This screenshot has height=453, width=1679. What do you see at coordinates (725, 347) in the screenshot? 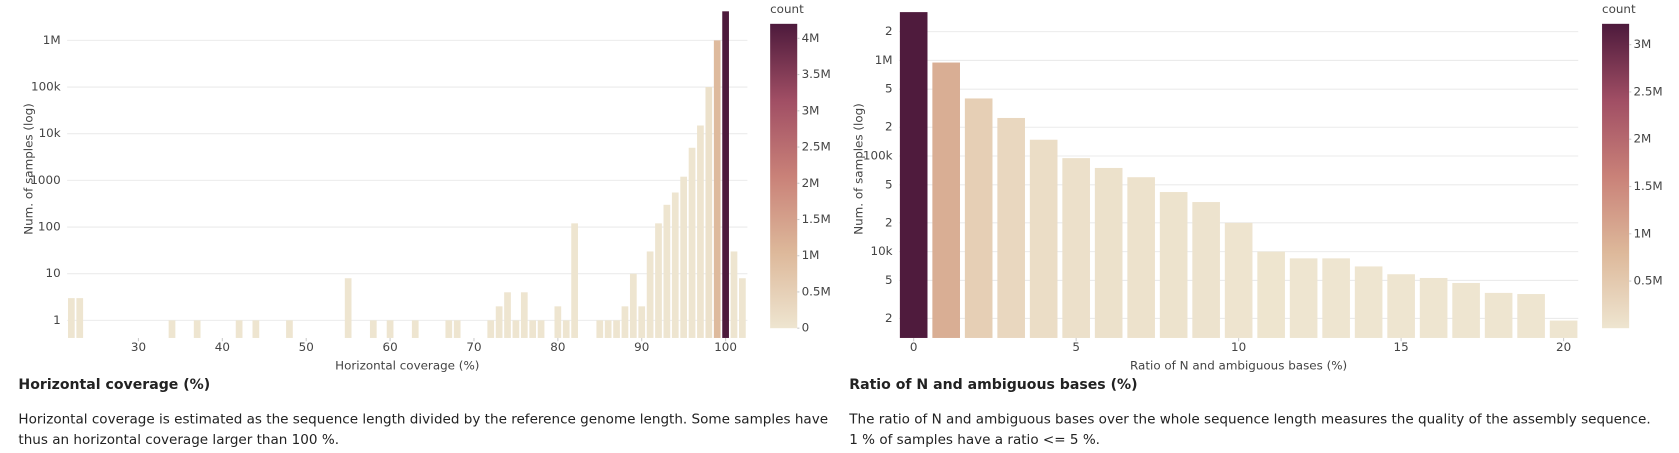
I see `x-tick-label: 100` at bounding box center [725, 347].